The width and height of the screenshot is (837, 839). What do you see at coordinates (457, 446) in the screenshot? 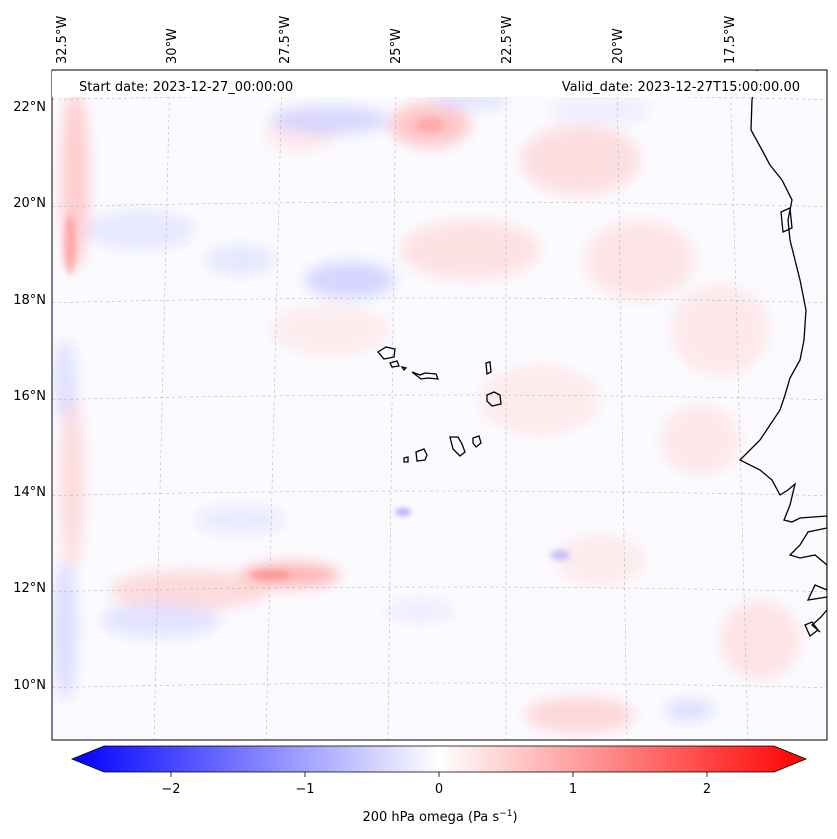
I see `island-santiago` at bounding box center [457, 446].